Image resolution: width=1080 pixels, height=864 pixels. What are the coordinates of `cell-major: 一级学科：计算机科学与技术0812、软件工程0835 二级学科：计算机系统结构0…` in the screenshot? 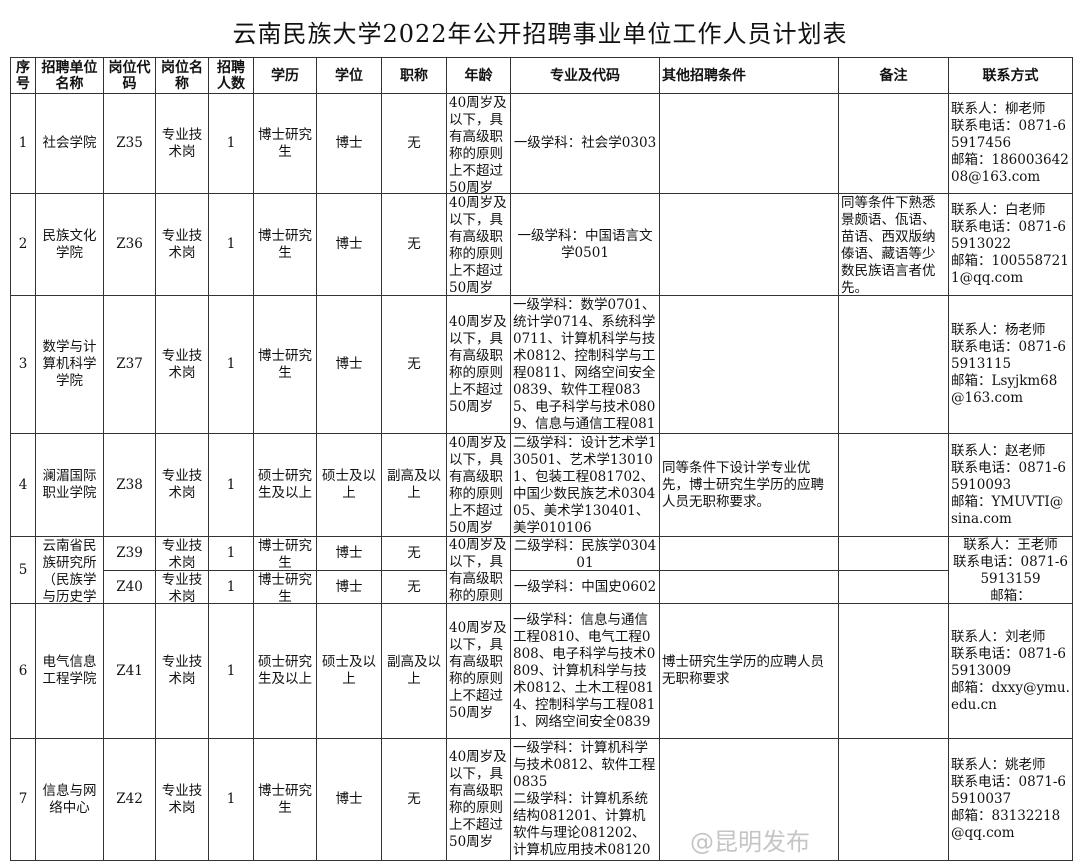 It's located at (585, 799).